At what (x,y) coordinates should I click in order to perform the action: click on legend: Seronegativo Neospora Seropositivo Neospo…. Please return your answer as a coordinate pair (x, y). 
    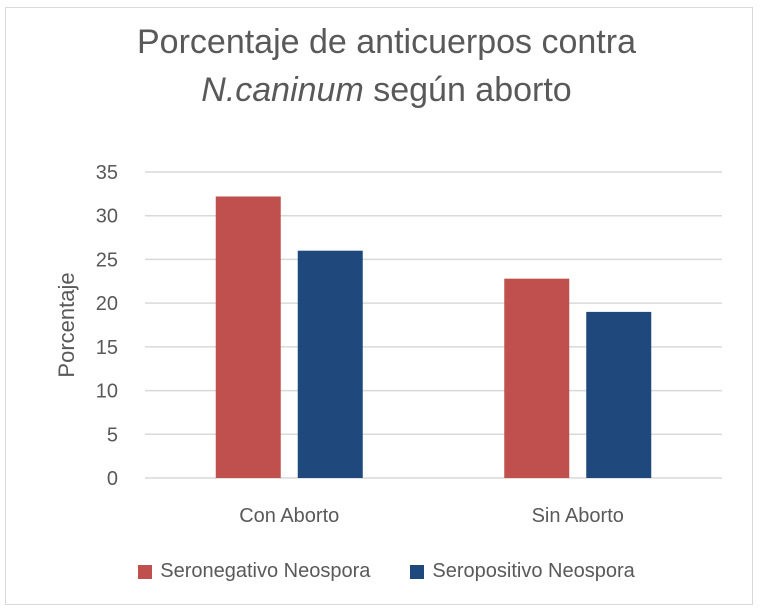
    Looking at the image, I should click on (386, 571).